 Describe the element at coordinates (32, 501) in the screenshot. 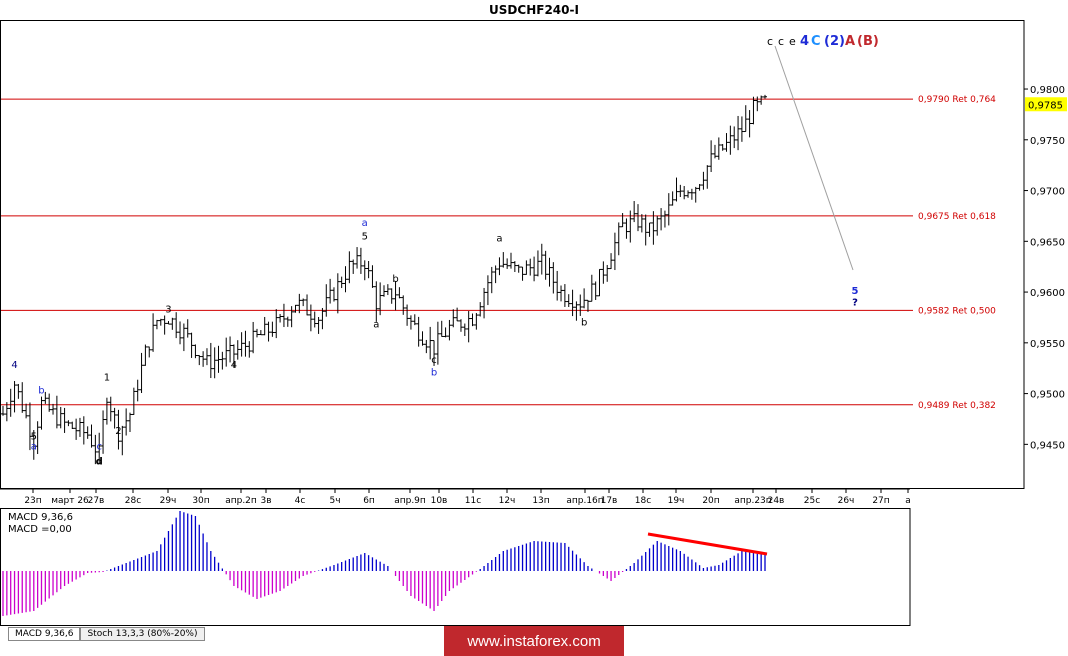

I see `x-tick-label: 23п` at that location.